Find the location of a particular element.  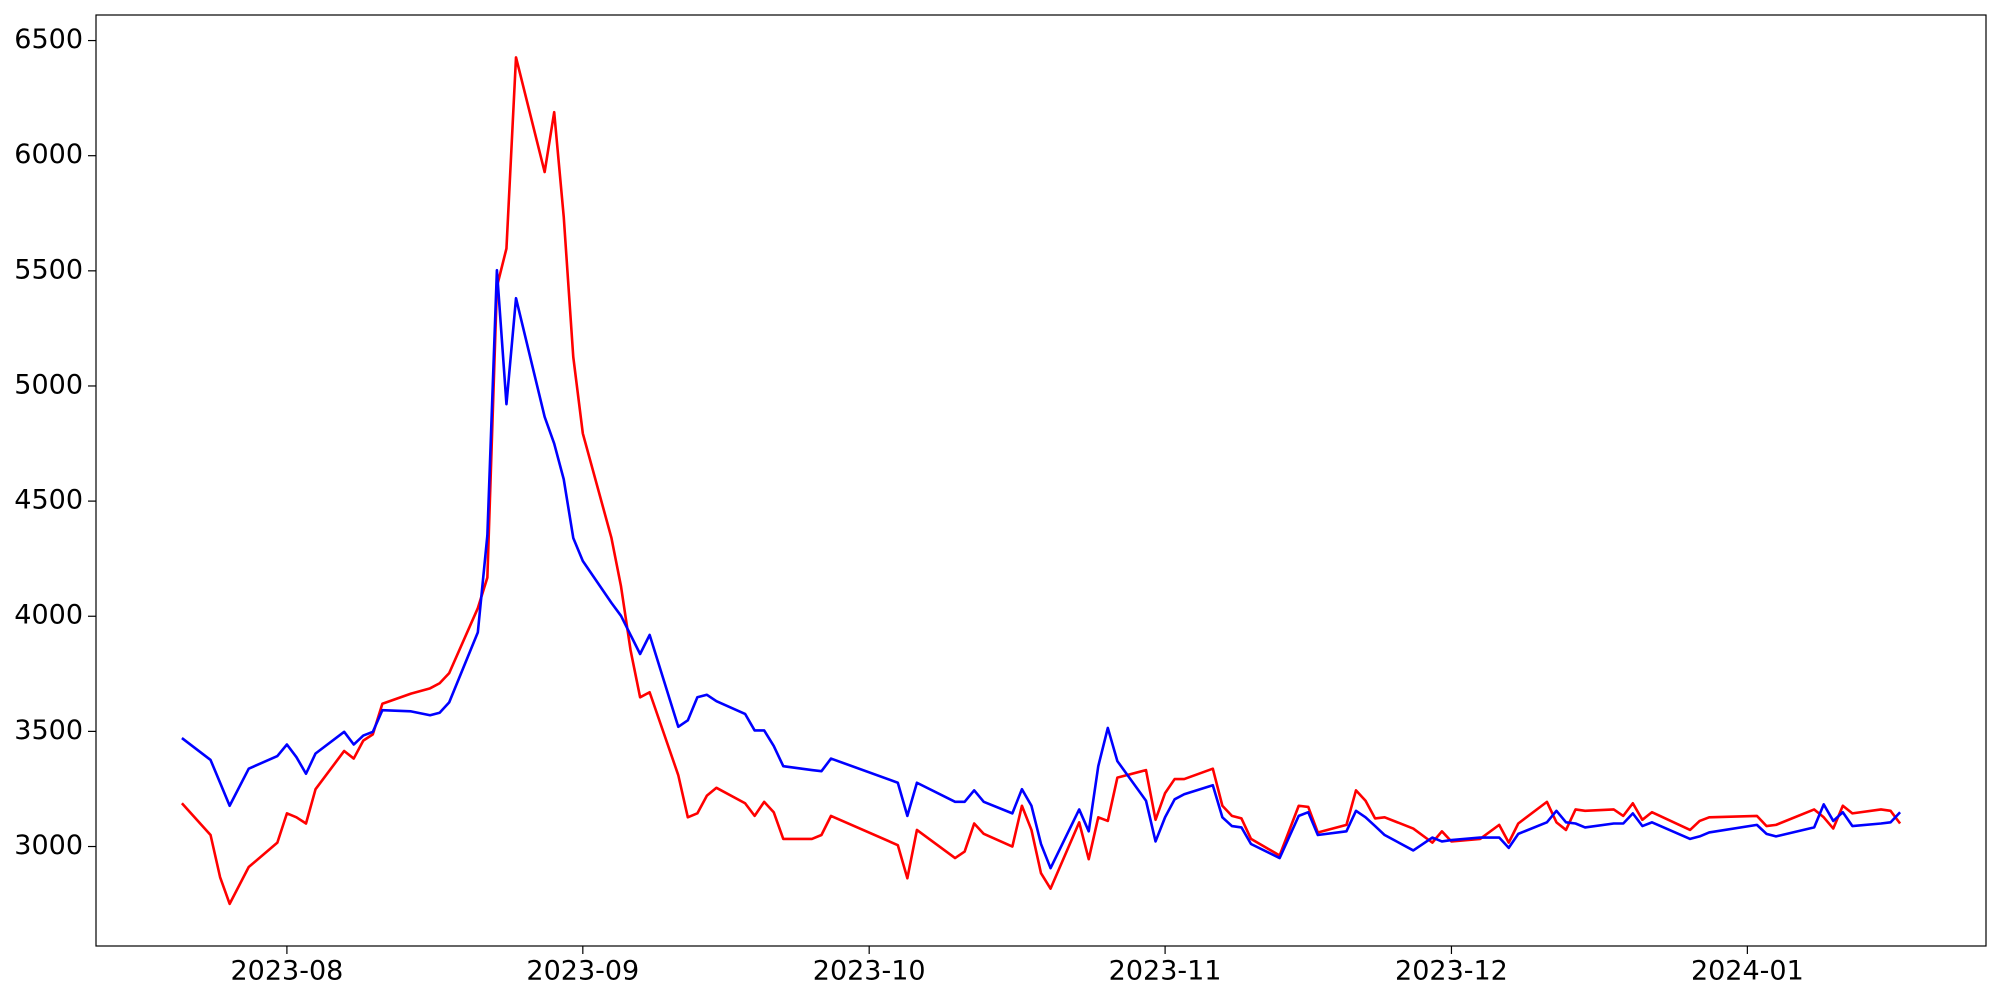

y-tick-label: 6500 is located at coordinates (48, 39).